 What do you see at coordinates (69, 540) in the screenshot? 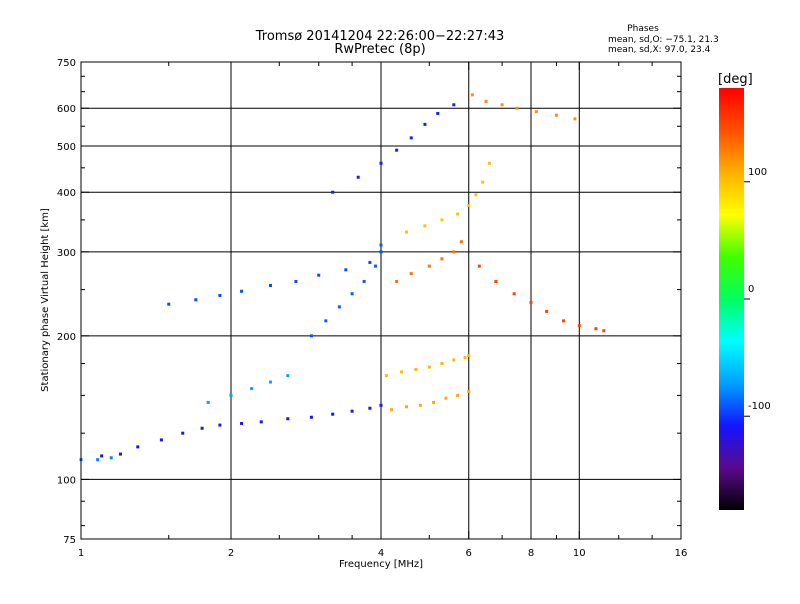
I see `y-tick-label: 75` at bounding box center [69, 540].